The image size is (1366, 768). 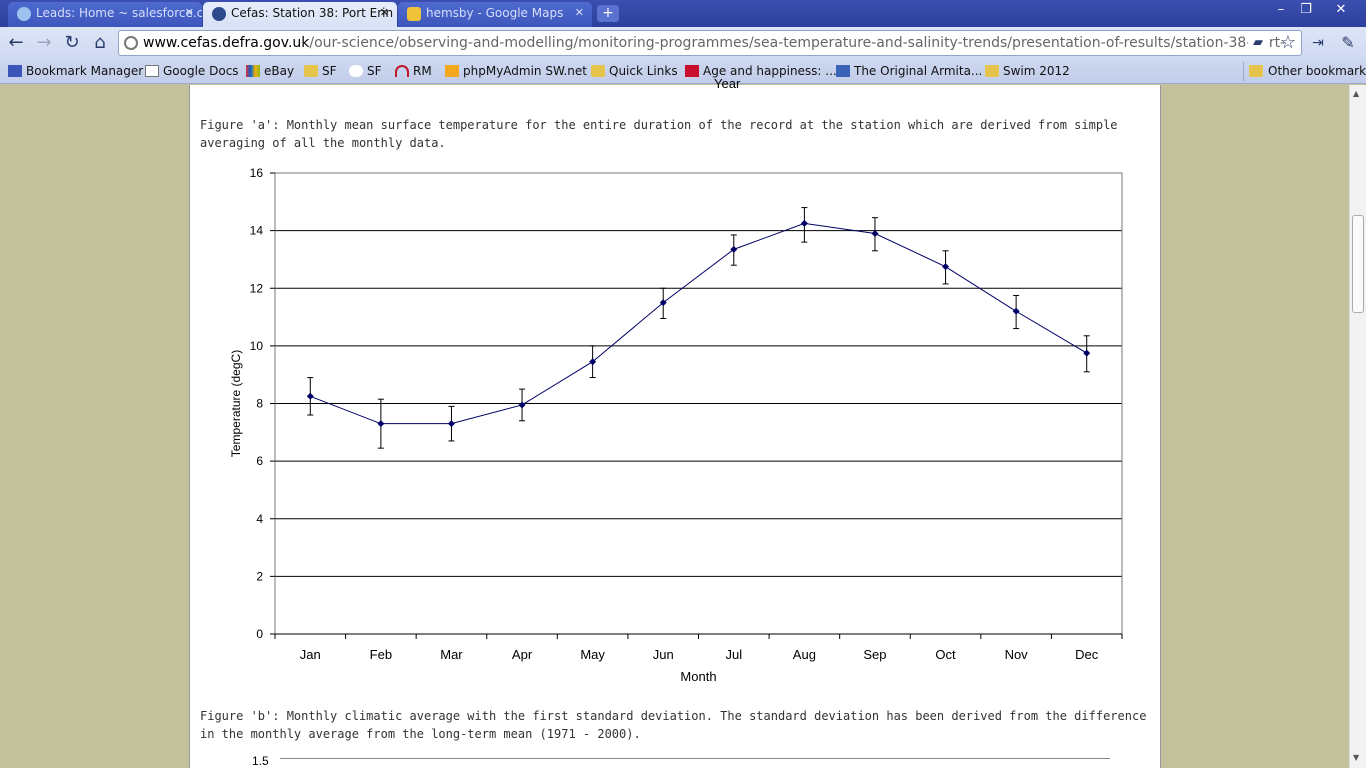 I want to click on restore-button: ❐, so click(x=1306, y=9).